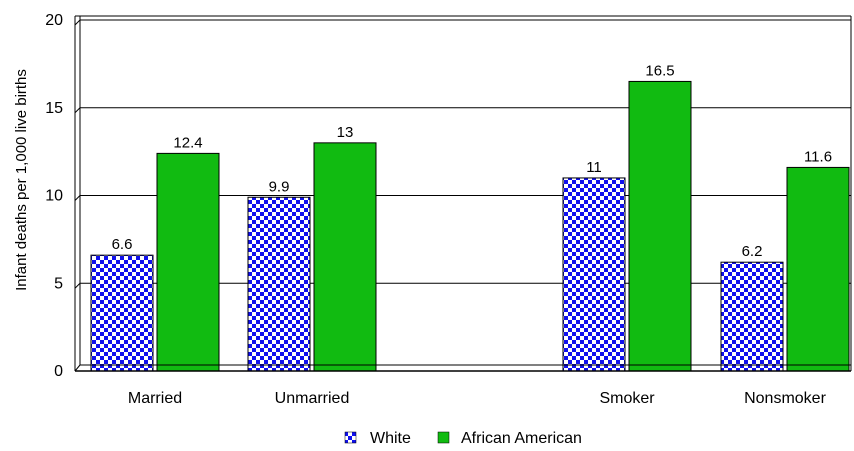  I want to click on y-tick-label: 20, so click(54, 20).